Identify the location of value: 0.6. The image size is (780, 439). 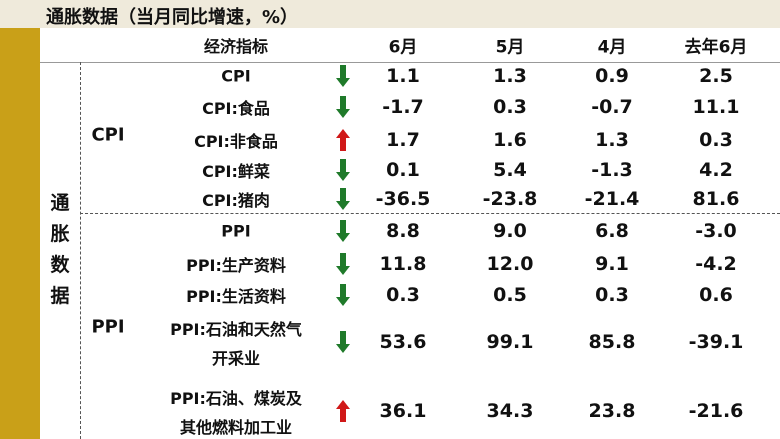
(716, 295).